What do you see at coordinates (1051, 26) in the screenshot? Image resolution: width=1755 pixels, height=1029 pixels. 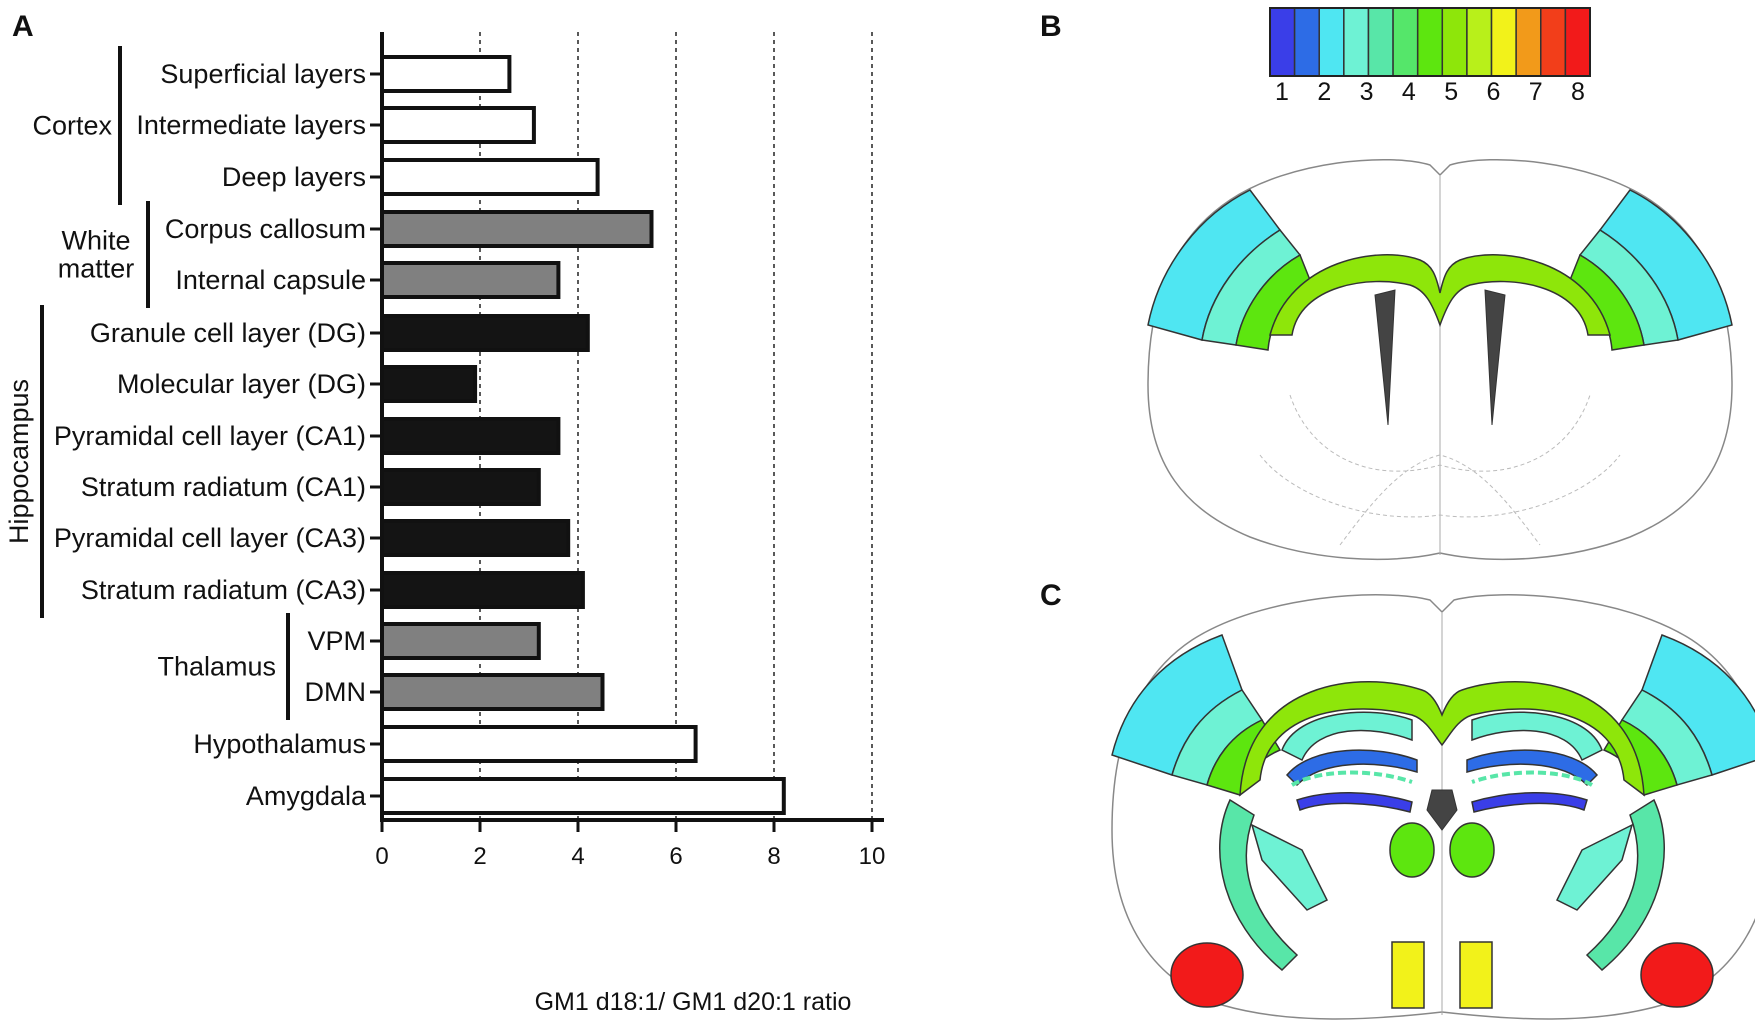 I see `panel-label-b: B` at bounding box center [1051, 26].